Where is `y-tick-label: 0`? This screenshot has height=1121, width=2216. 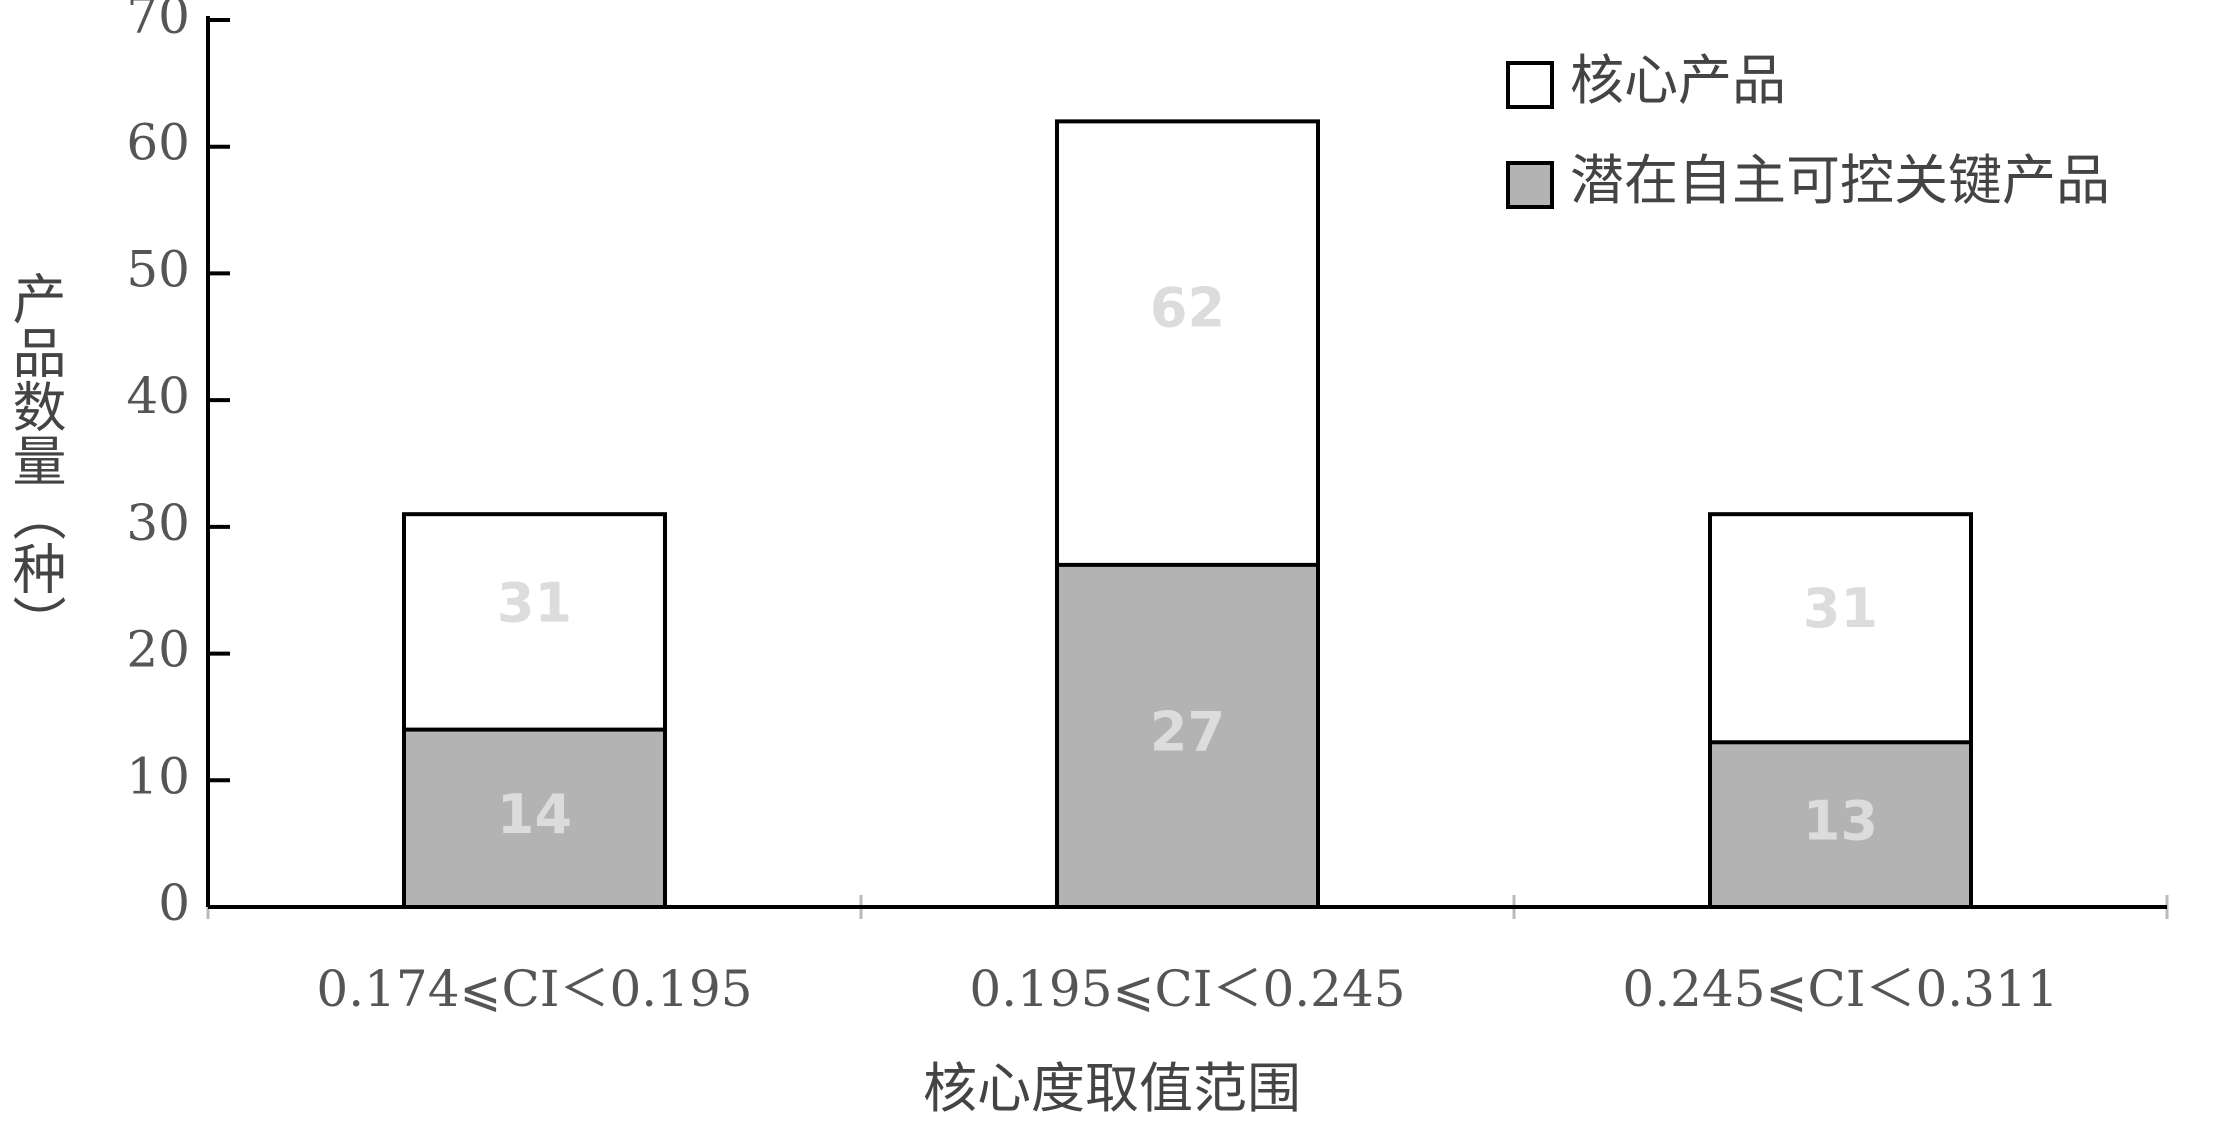
y-tick-label: 0 is located at coordinates (174, 903).